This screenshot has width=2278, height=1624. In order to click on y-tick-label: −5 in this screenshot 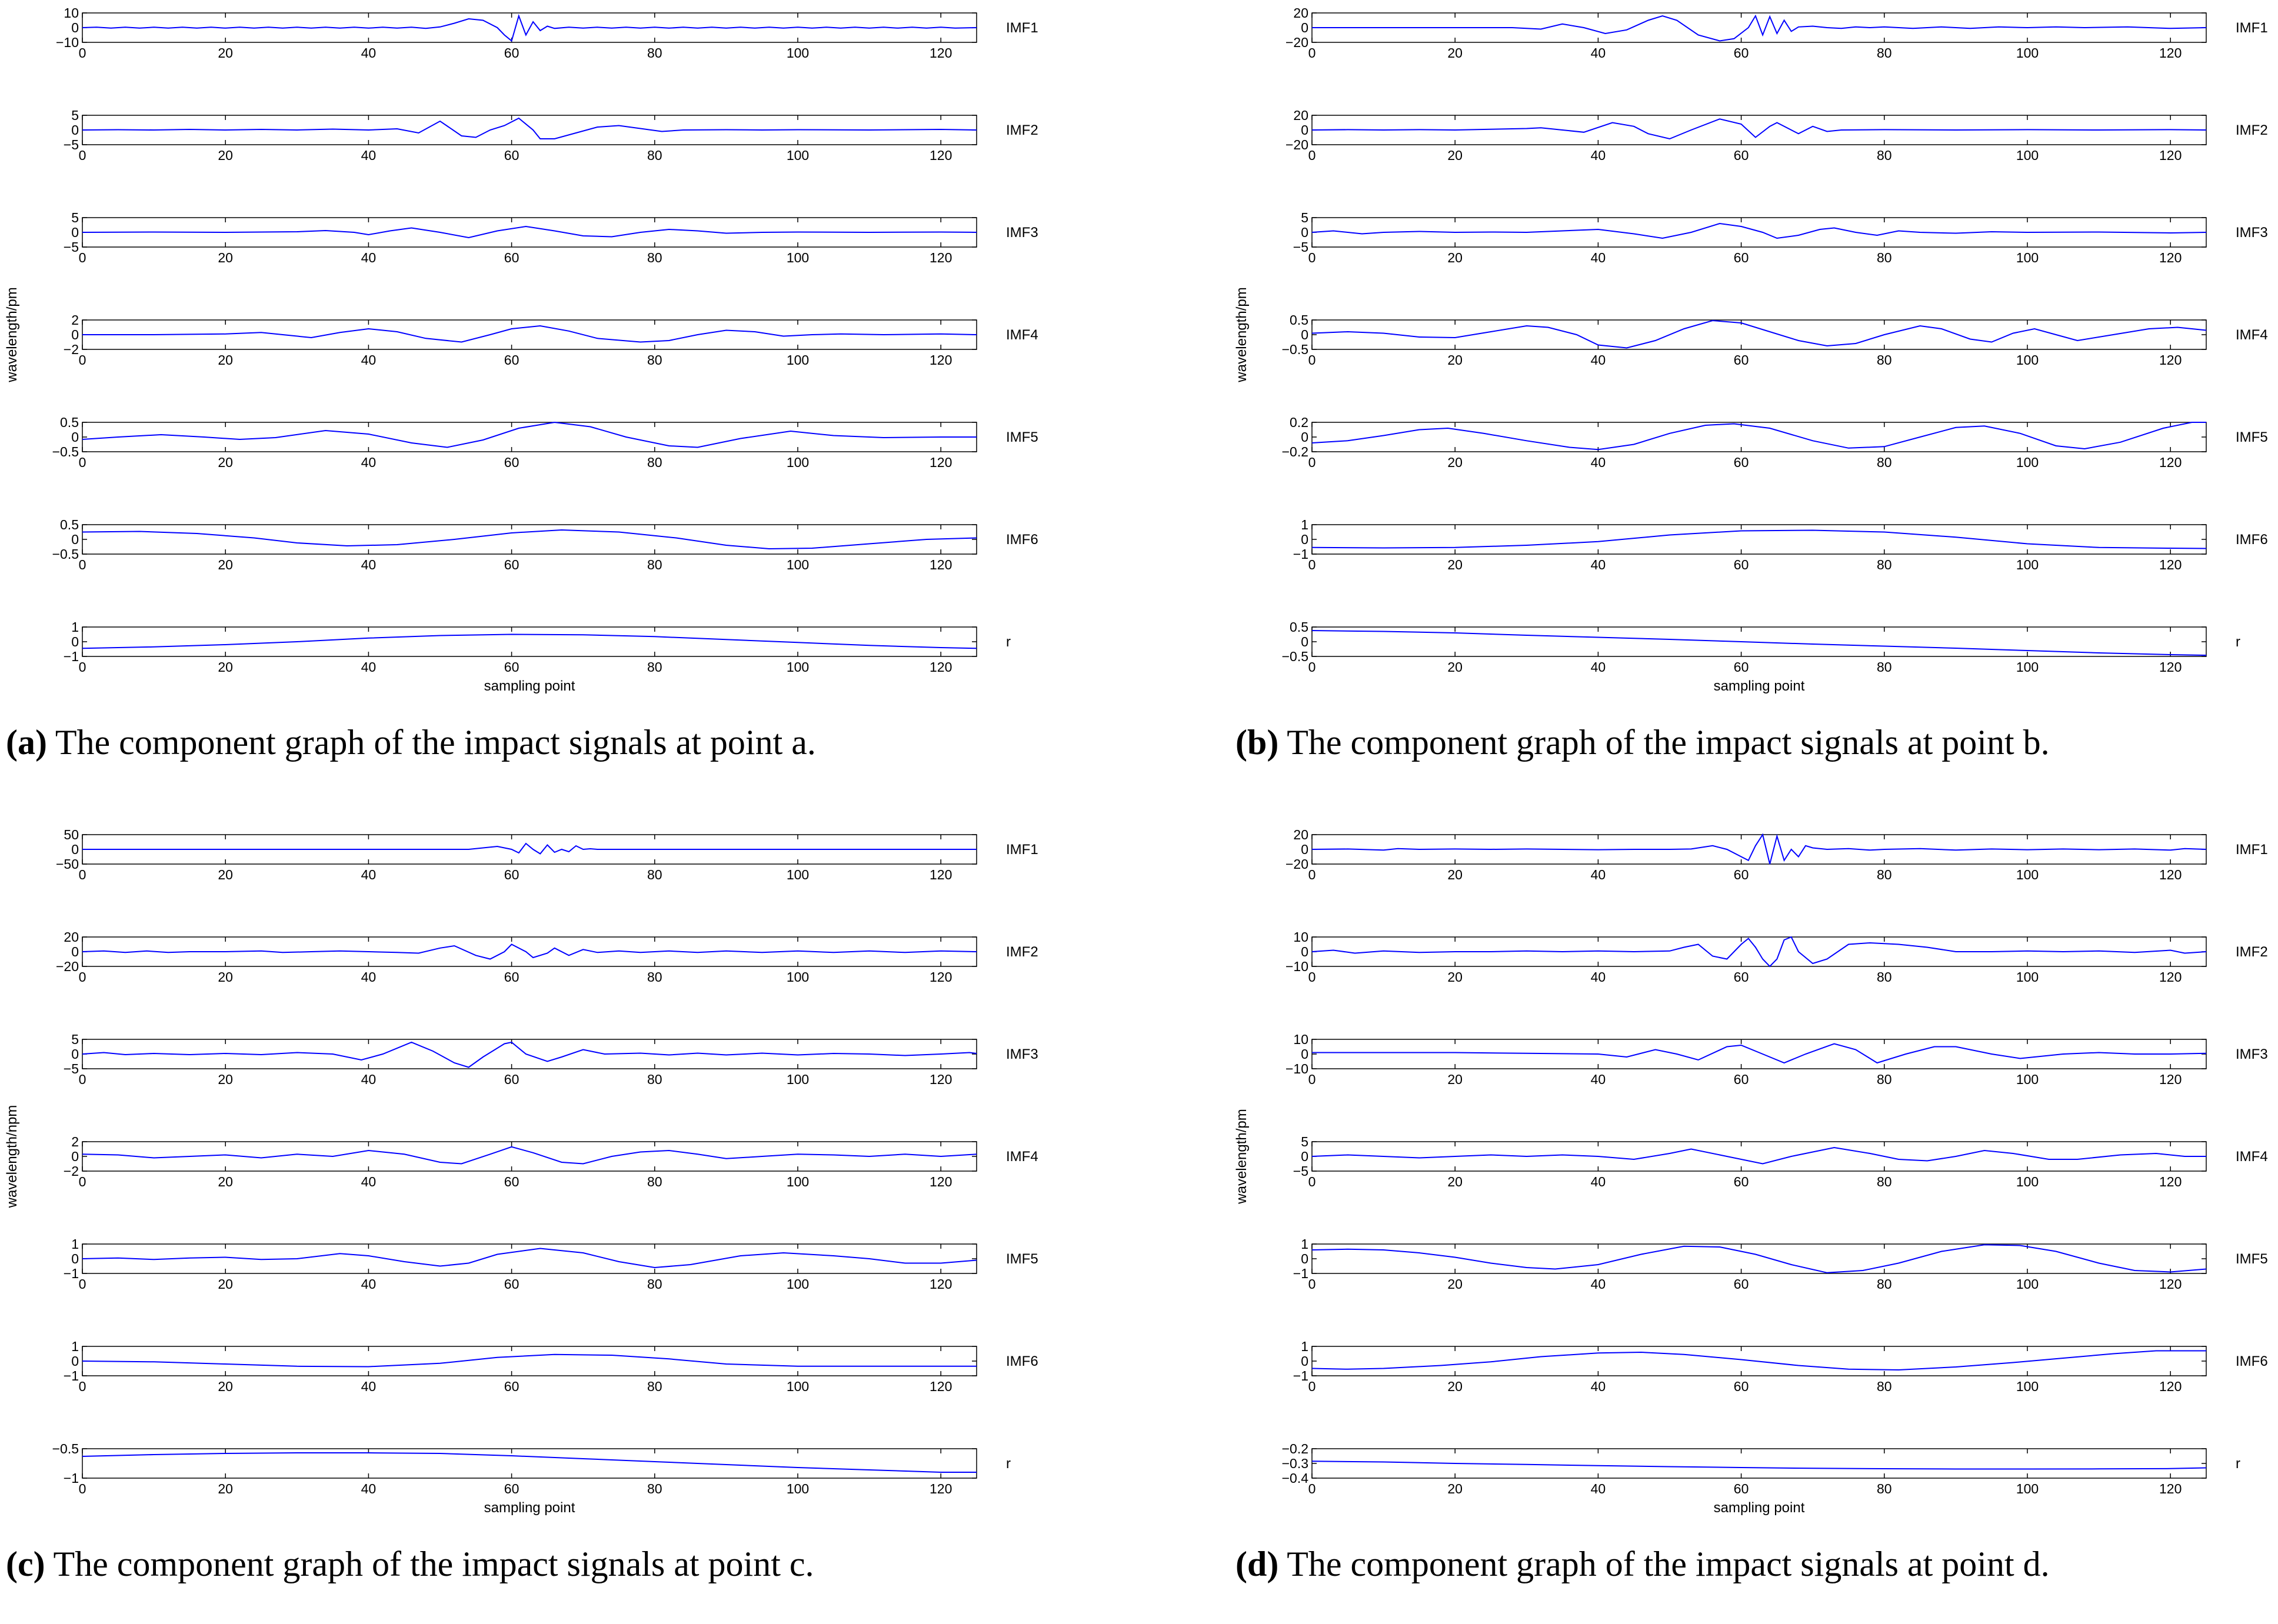, I will do `click(71, 1069)`.